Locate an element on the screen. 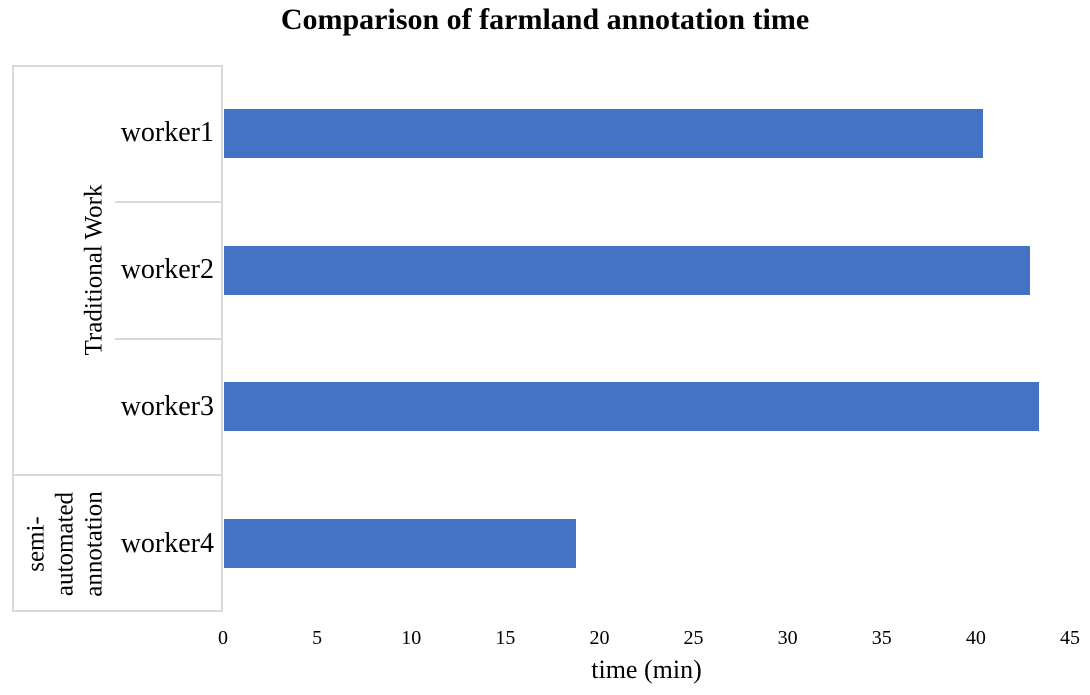 The image size is (1090, 695). x-tick-25: 25 is located at coordinates (693, 638).